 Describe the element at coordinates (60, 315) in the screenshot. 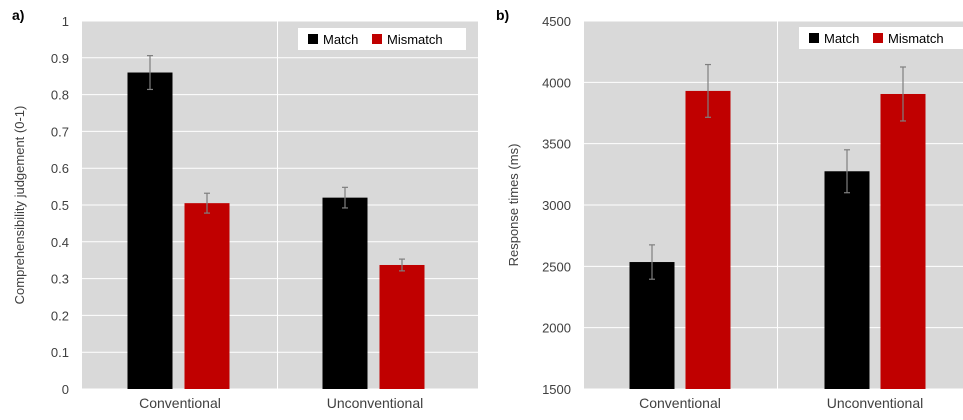

I see `y-tick-label: 0.2` at that location.